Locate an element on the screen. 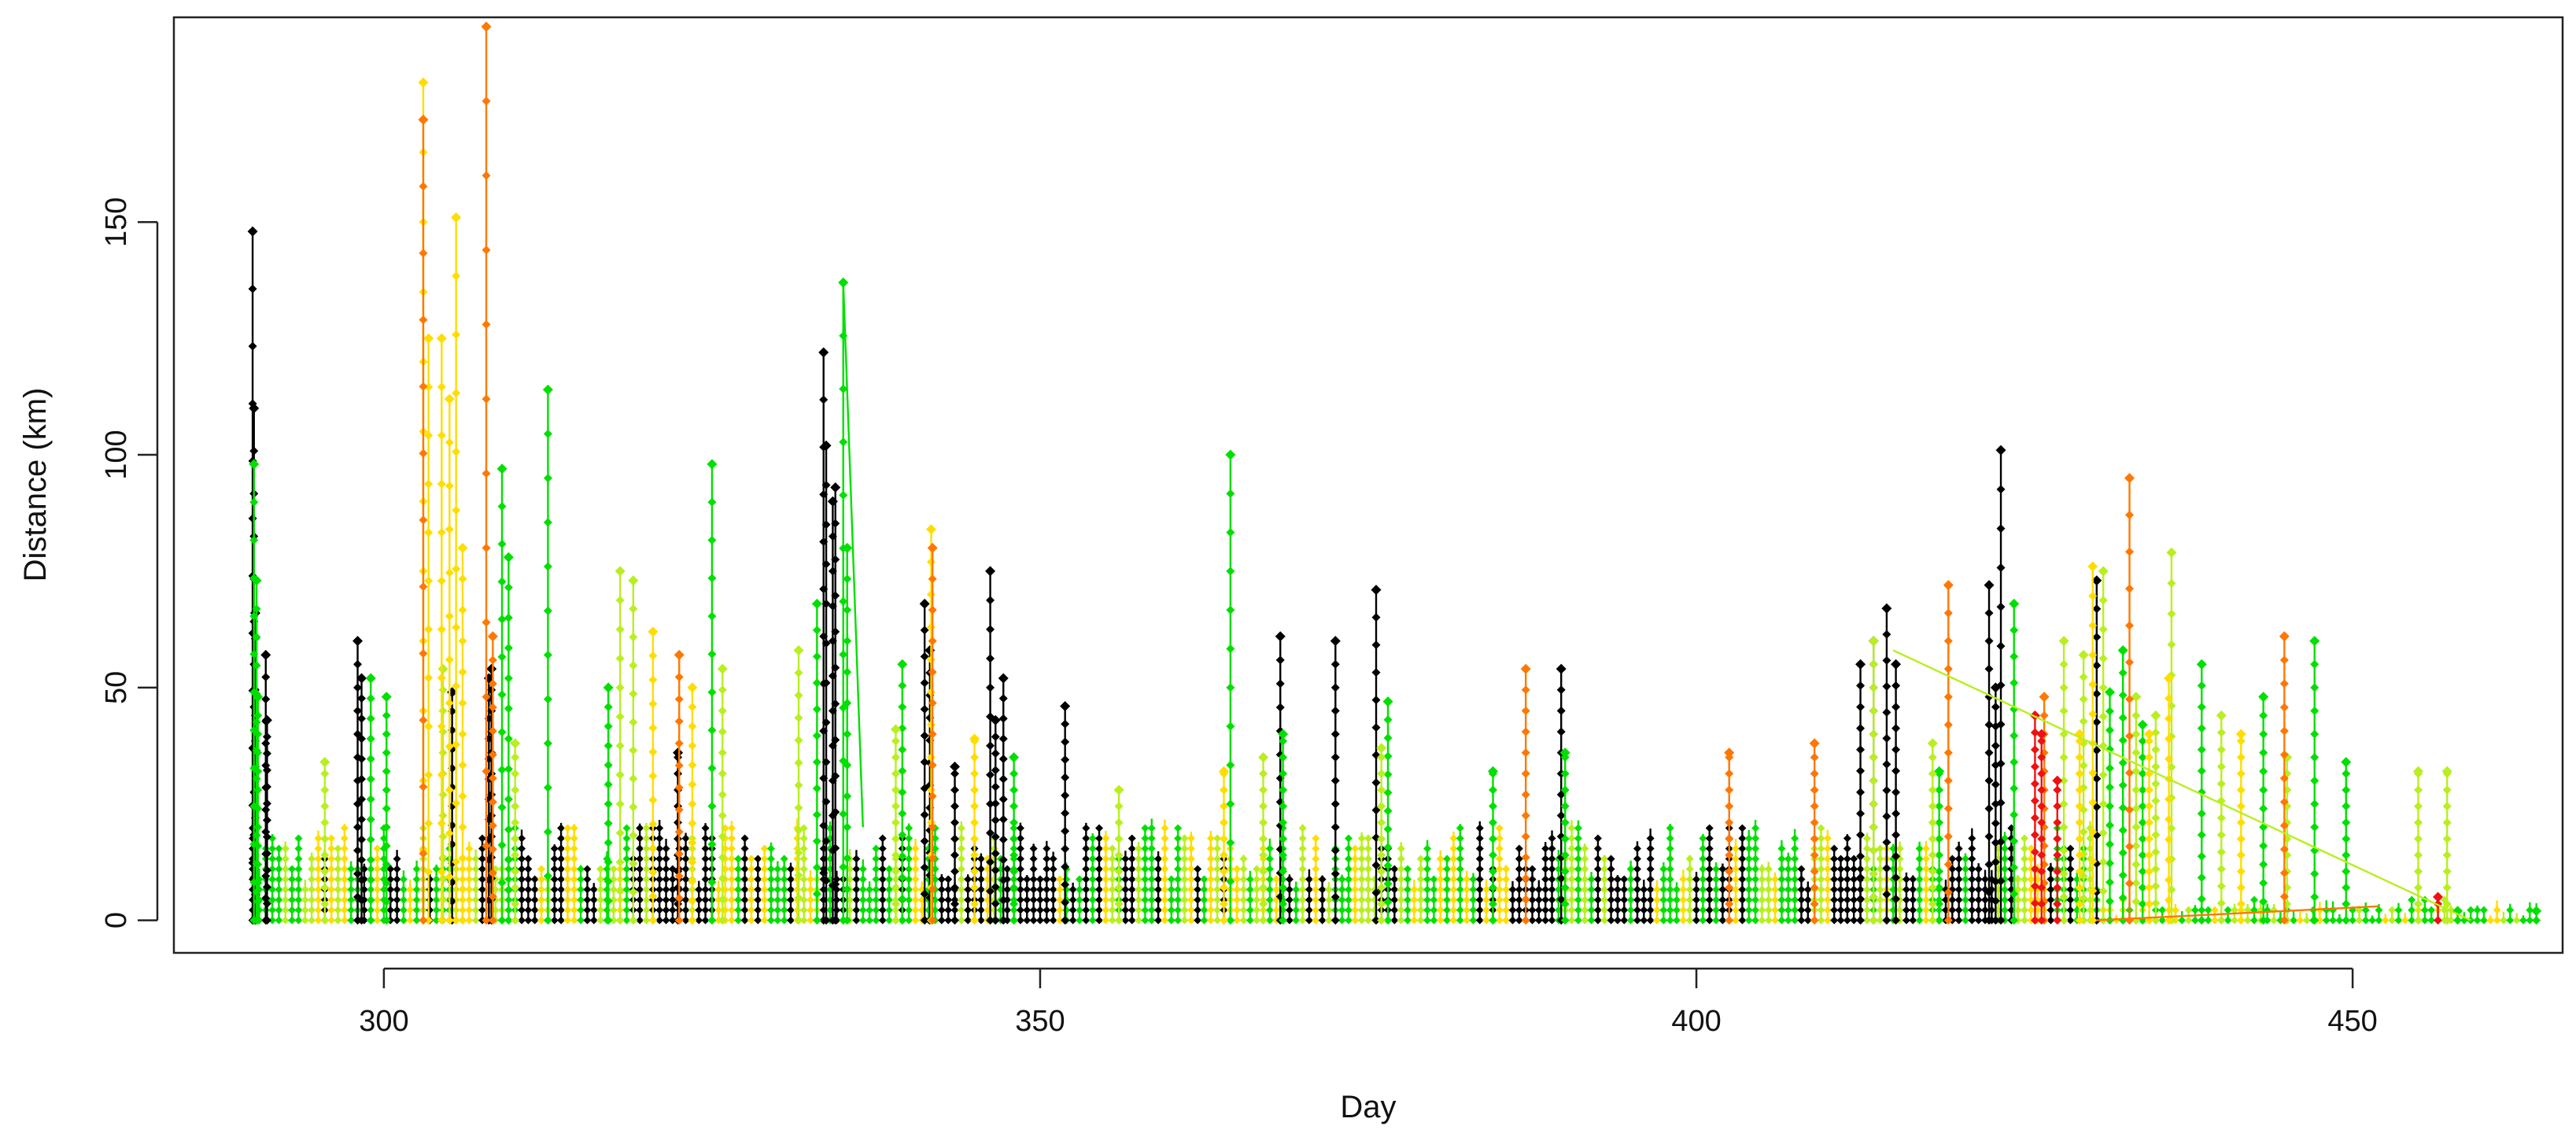 The height and width of the screenshot is (1148, 2576). x-tick-label: 450 is located at coordinates (2352, 1021).